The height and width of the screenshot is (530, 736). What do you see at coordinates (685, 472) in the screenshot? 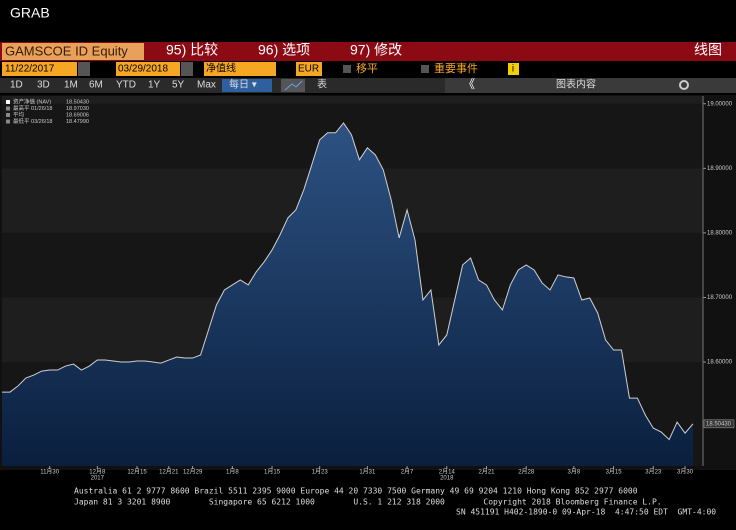
I see `x-tick-label: 3月30` at bounding box center [685, 472].